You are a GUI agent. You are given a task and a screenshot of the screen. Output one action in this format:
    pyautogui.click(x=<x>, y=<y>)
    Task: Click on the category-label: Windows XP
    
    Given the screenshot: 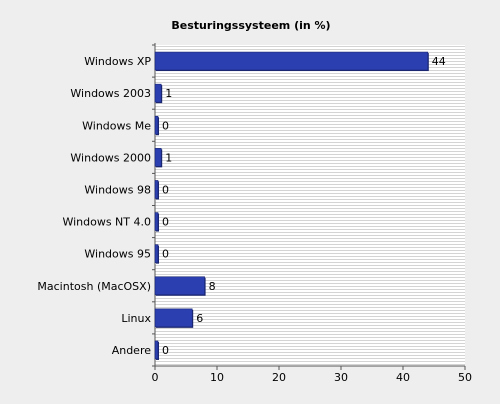 What is the action you would take?
    pyautogui.click(x=117, y=61)
    